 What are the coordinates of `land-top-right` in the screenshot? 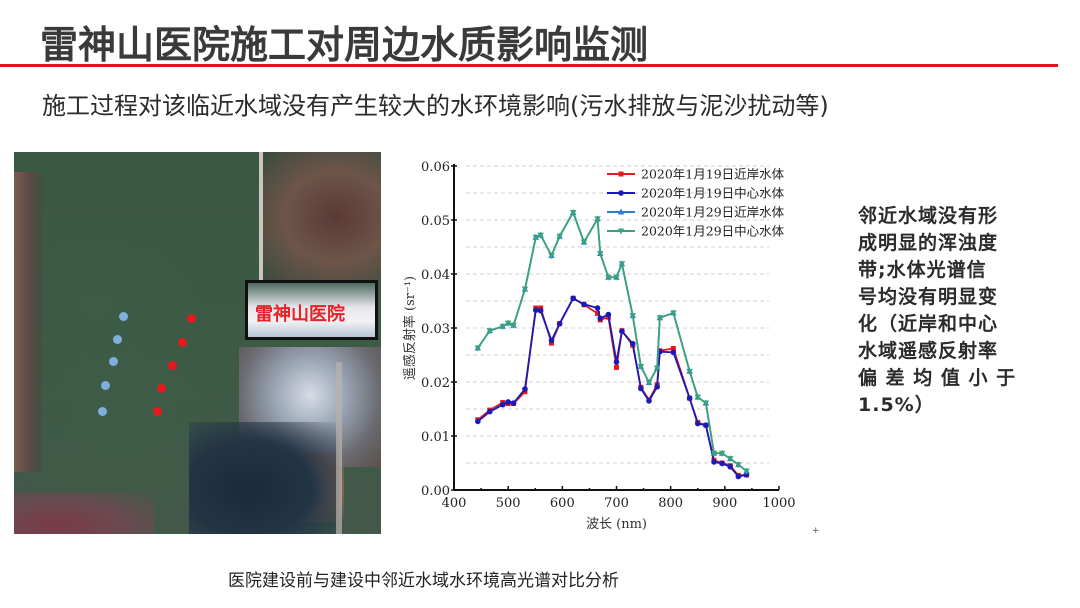 It's located at (320, 217).